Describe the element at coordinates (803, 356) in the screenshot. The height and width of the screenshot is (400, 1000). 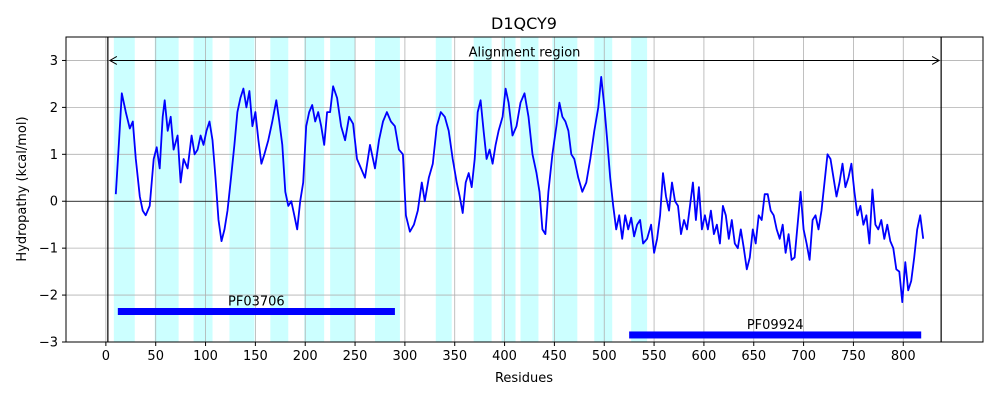
I see `x-tick-label-14: 700` at that location.